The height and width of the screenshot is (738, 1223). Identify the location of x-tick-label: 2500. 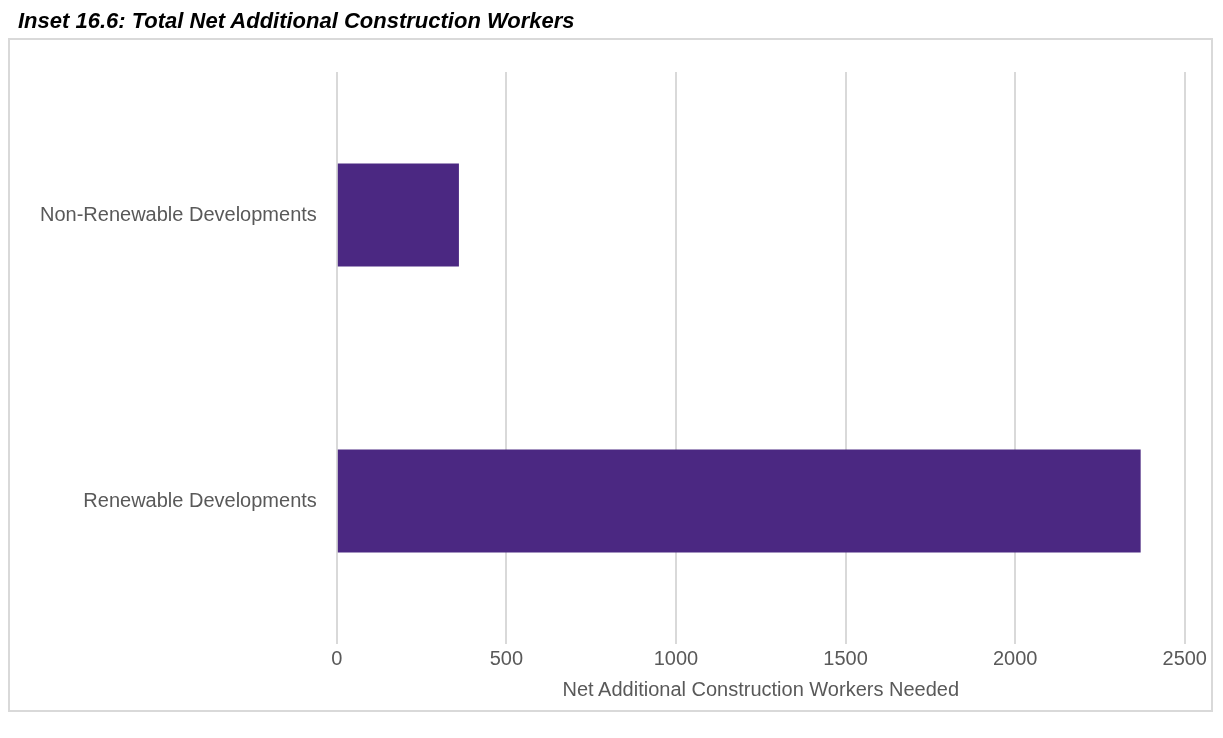
(1184, 657).